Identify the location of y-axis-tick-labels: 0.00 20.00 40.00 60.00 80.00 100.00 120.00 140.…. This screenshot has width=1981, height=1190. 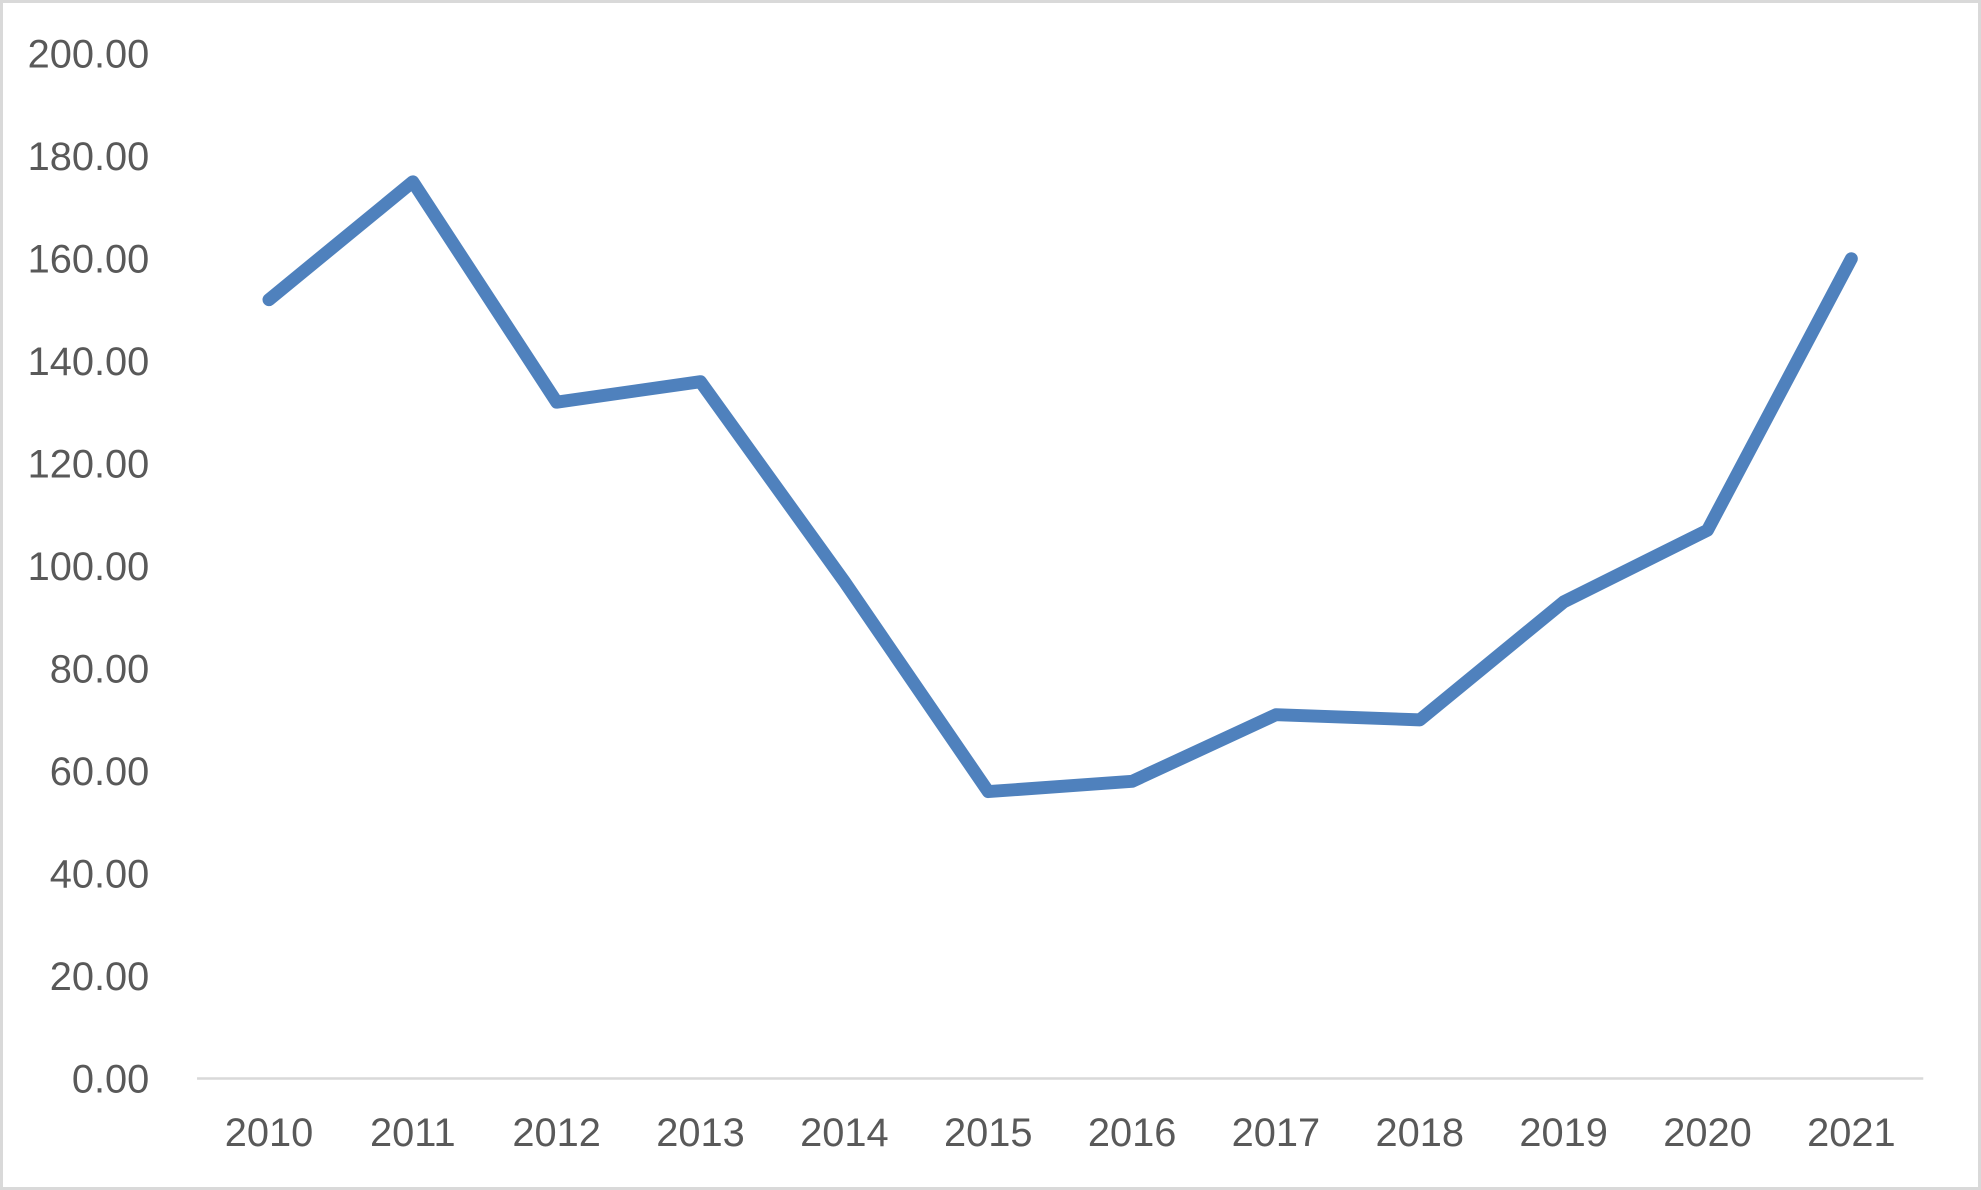
(89, 567).